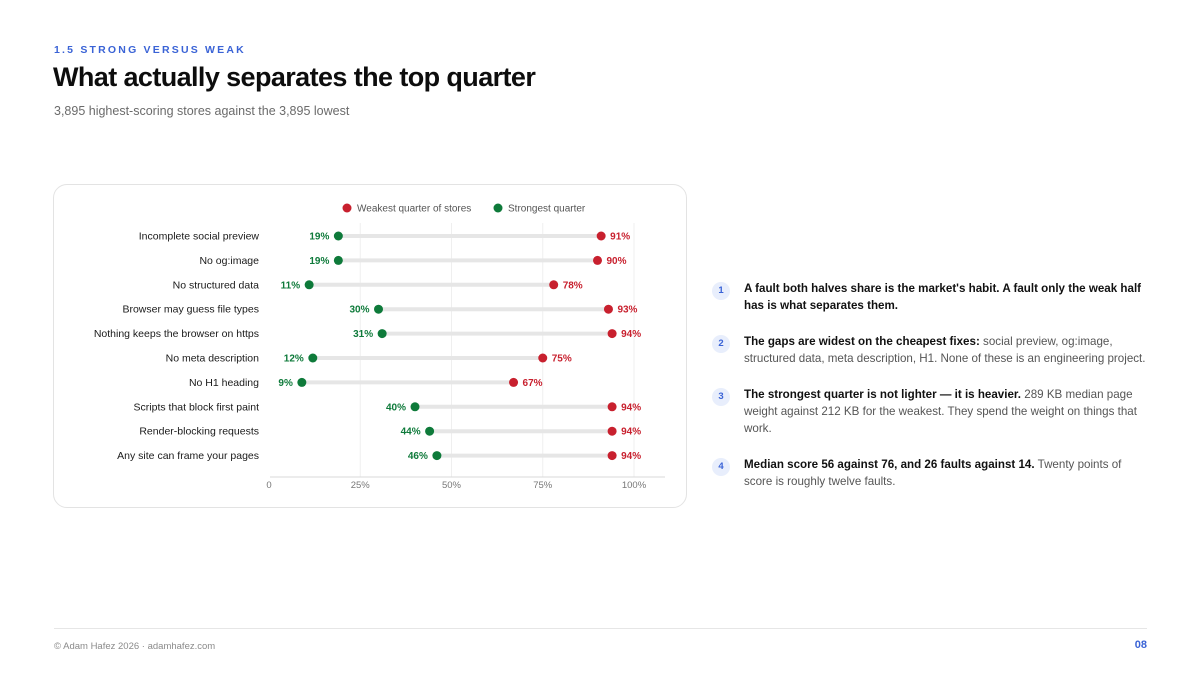 This screenshot has height=675, width=1200. Describe the element at coordinates (721, 397) in the screenshot. I see `note-number: 3` at that location.